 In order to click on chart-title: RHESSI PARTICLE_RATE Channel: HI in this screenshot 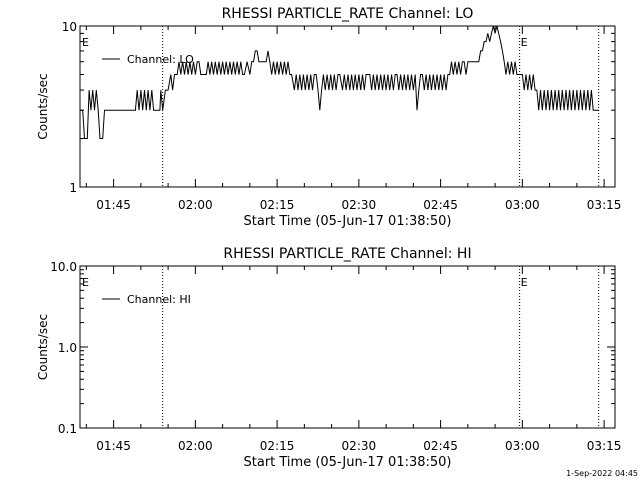, I will do `click(347, 254)`.